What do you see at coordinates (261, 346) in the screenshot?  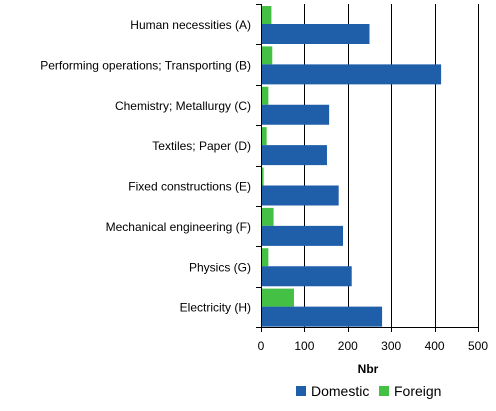 I see `x-tick-label-0: 0` at bounding box center [261, 346].